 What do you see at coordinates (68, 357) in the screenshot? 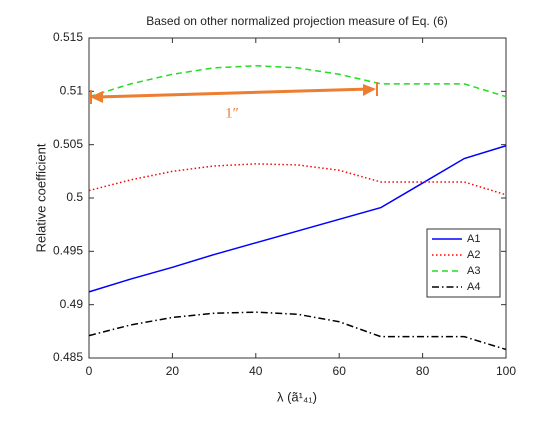
I see `y-tick-label: 0.485` at bounding box center [68, 357].